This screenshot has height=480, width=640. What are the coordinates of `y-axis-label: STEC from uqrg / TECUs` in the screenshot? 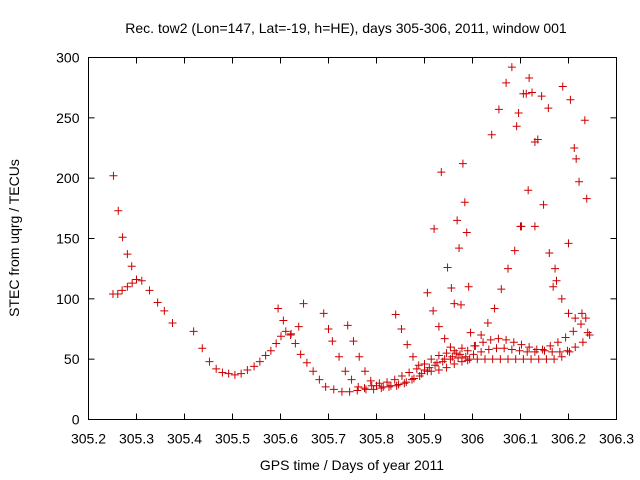 It's located at (14, 238).